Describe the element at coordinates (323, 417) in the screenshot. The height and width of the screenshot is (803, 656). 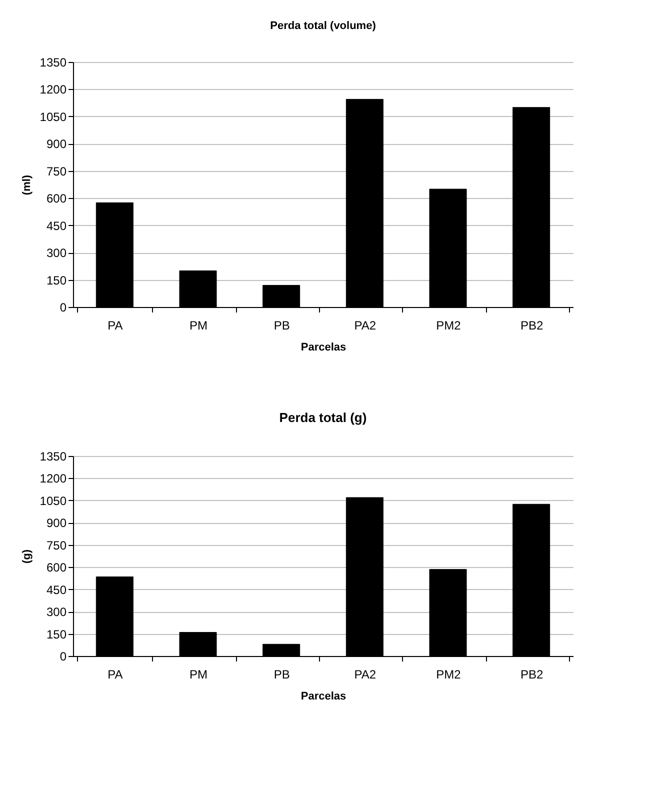
I see `chart-title: Perda total (g)` at that location.